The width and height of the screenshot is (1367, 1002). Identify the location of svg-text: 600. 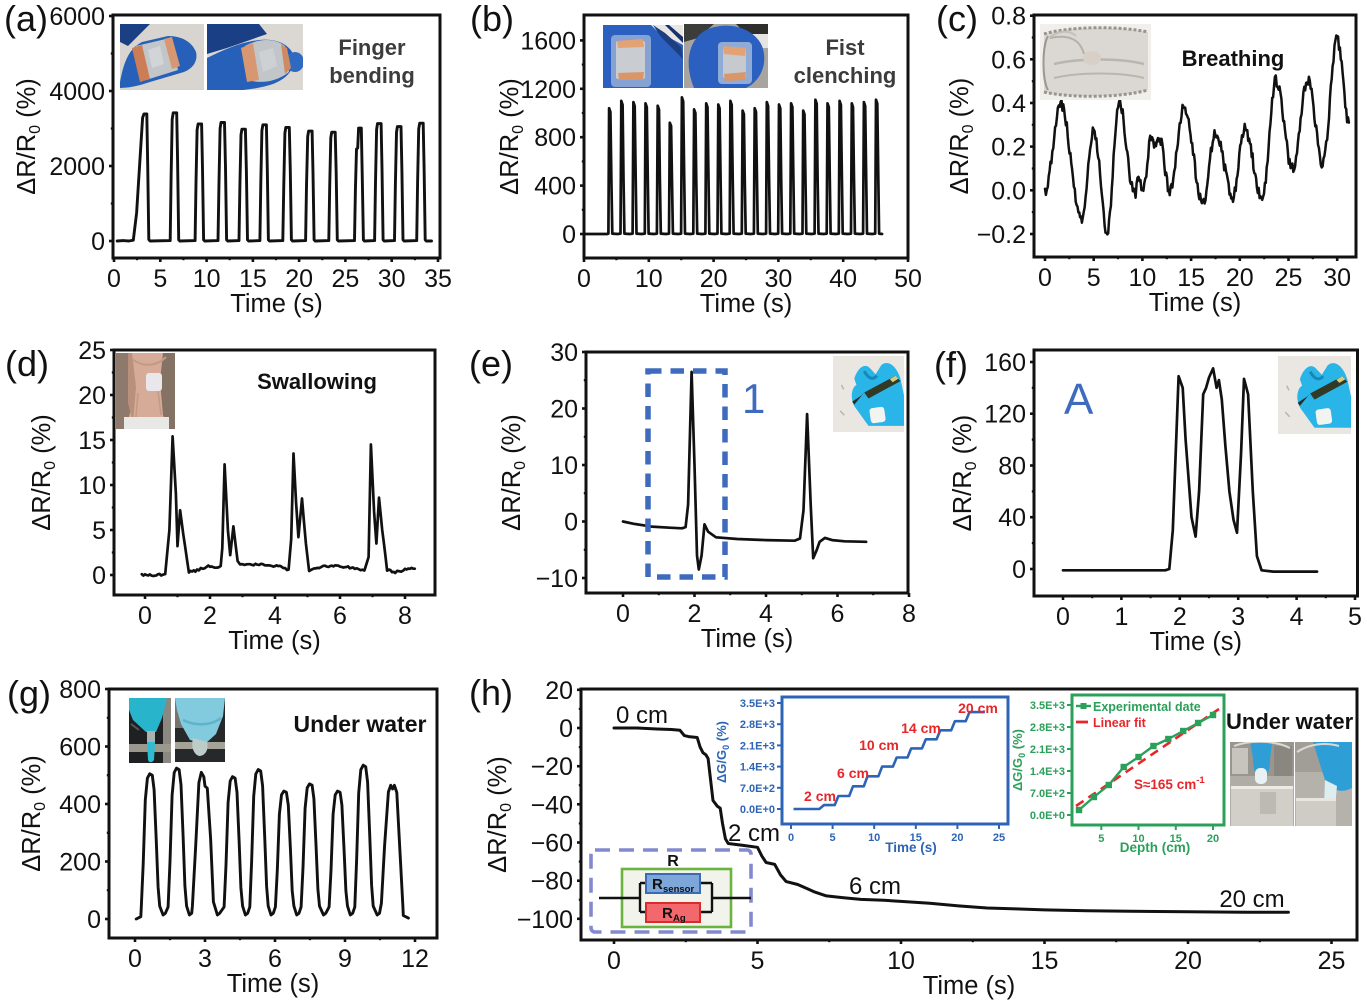
(80, 748).